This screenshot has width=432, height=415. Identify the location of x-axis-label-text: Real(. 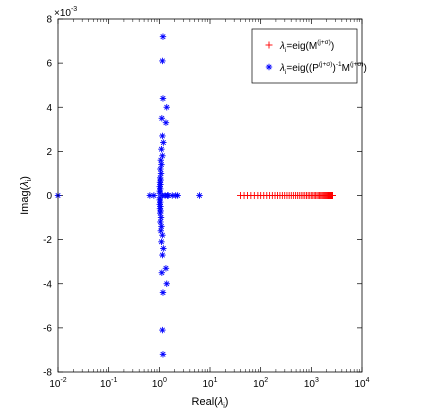
(205, 402).